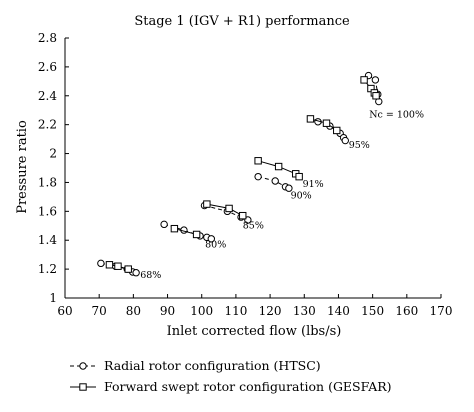 This screenshot has height=412, width=474. Describe the element at coordinates (313, 184) in the screenshot. I see `speed-annotation: 91%` at that location.